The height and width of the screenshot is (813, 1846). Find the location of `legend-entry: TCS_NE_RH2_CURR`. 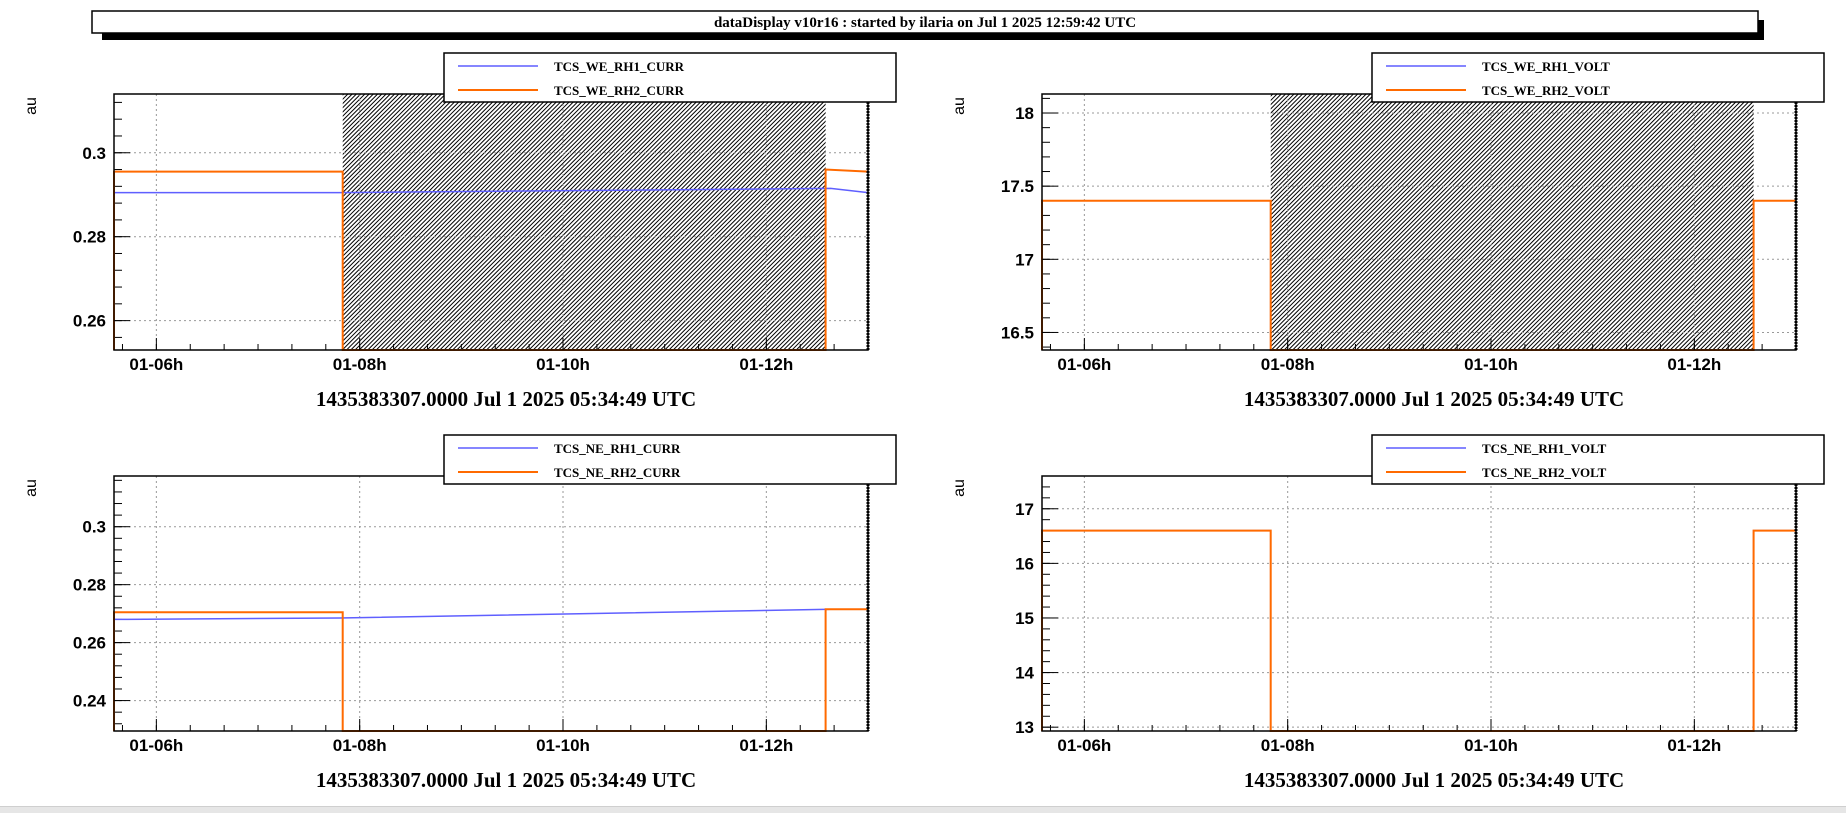

legend-entry: TCS_NE_RH2_CURR is located at coordinates (617, 472).